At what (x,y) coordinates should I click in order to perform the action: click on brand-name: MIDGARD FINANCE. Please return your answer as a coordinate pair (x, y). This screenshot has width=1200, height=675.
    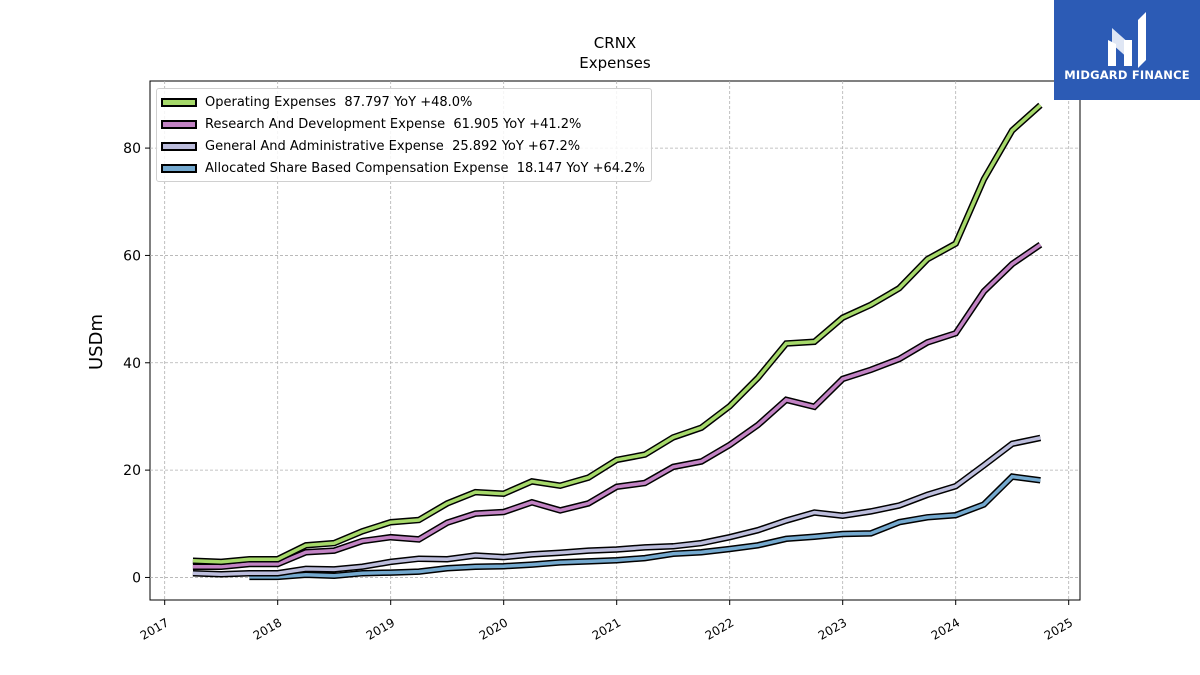
    Looking at the image, I should click on (1127, 75).